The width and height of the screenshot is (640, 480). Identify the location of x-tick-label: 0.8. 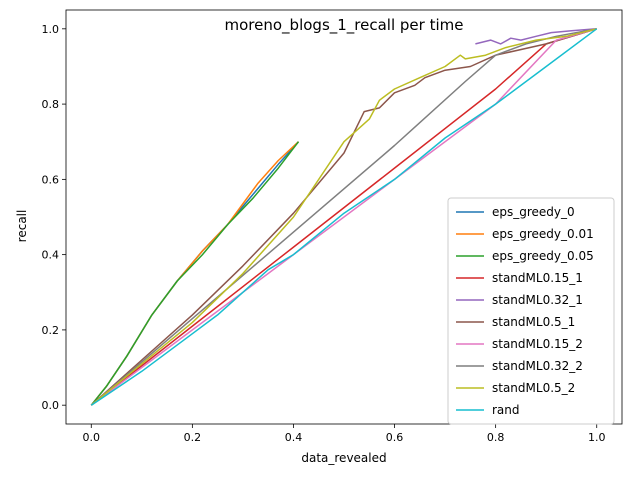
(496, 437).